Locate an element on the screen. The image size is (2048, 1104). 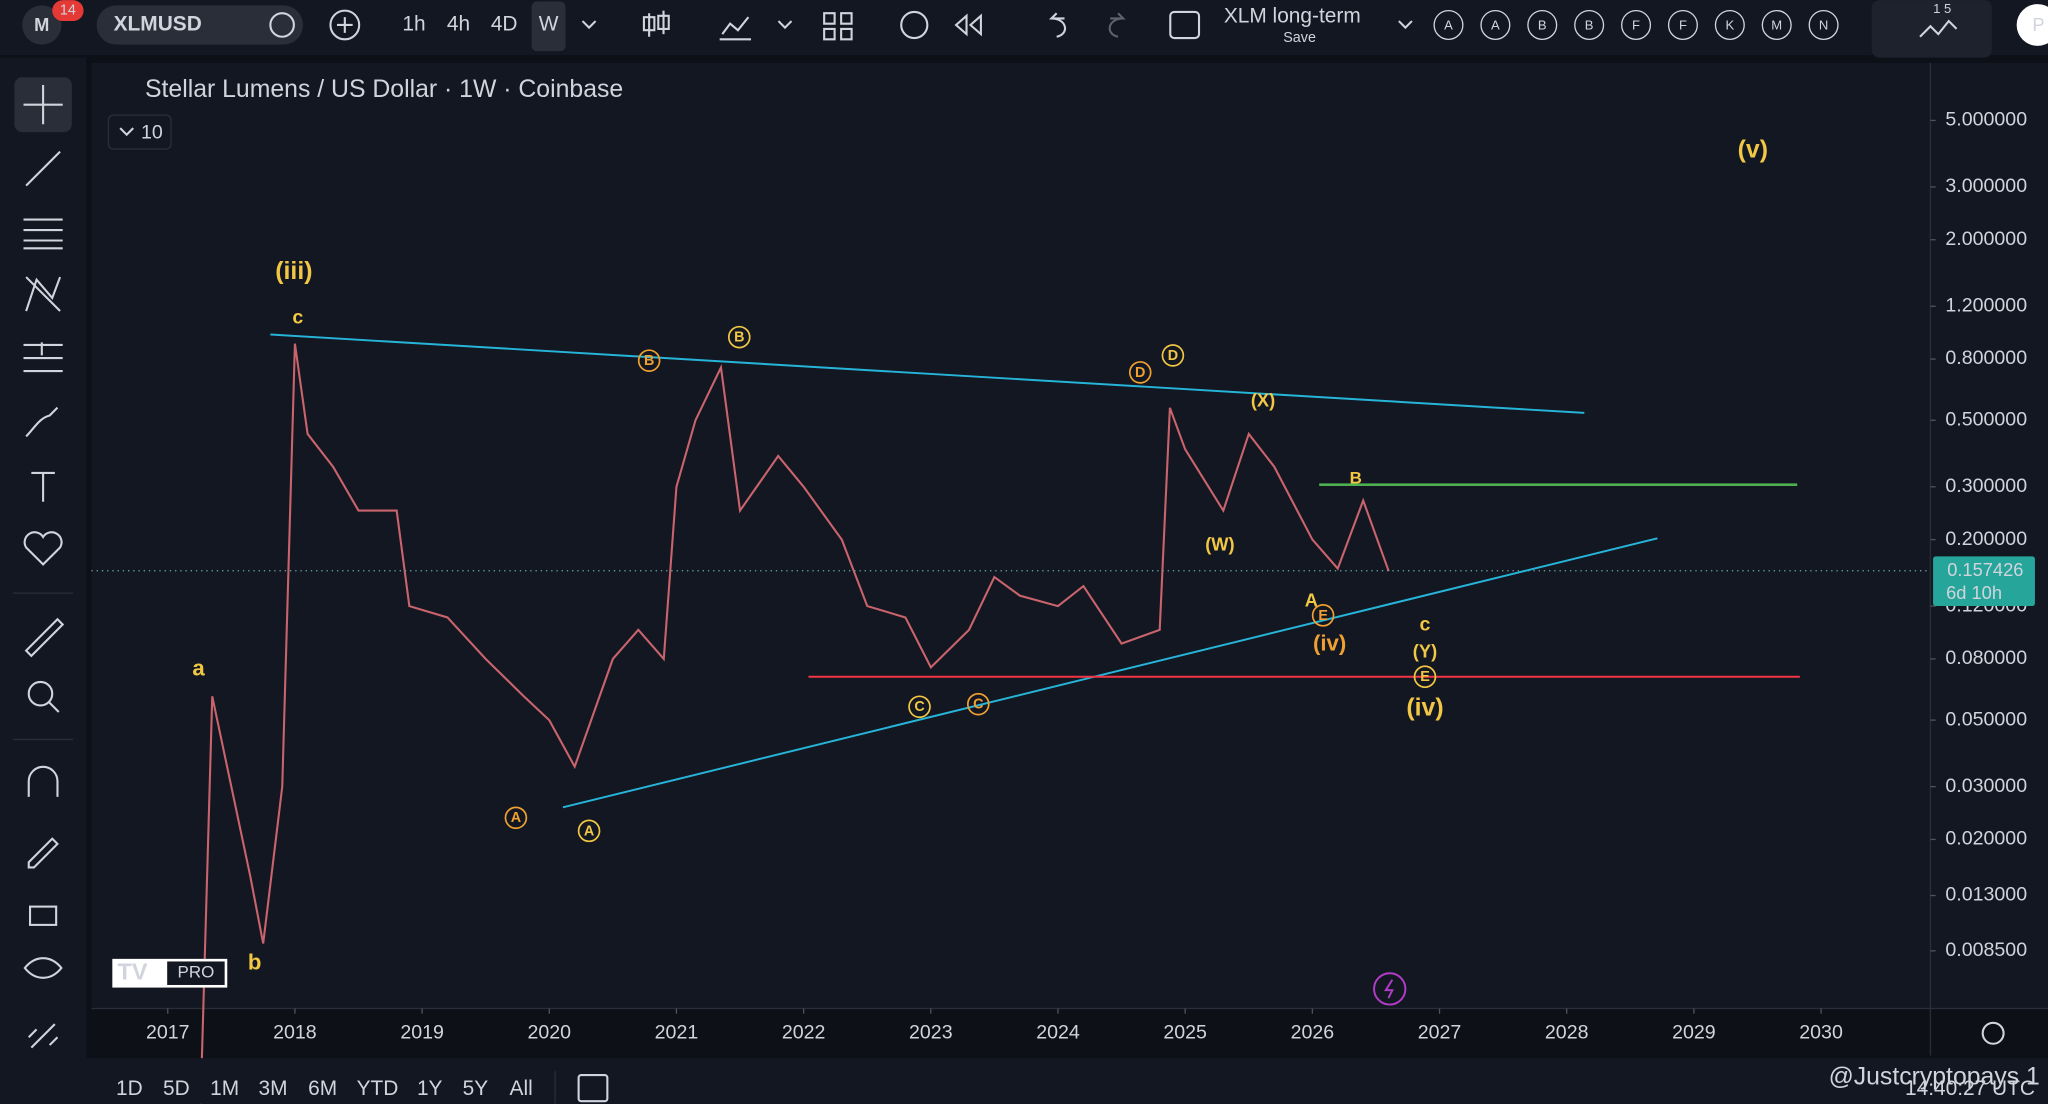
last-price-tag is located at coordinates (1984, 581).